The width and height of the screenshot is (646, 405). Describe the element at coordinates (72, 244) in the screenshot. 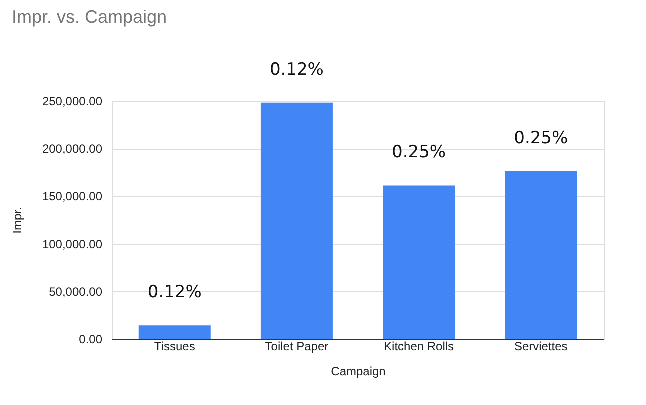

I see `y-tick-label: 100,000.00` at that location.